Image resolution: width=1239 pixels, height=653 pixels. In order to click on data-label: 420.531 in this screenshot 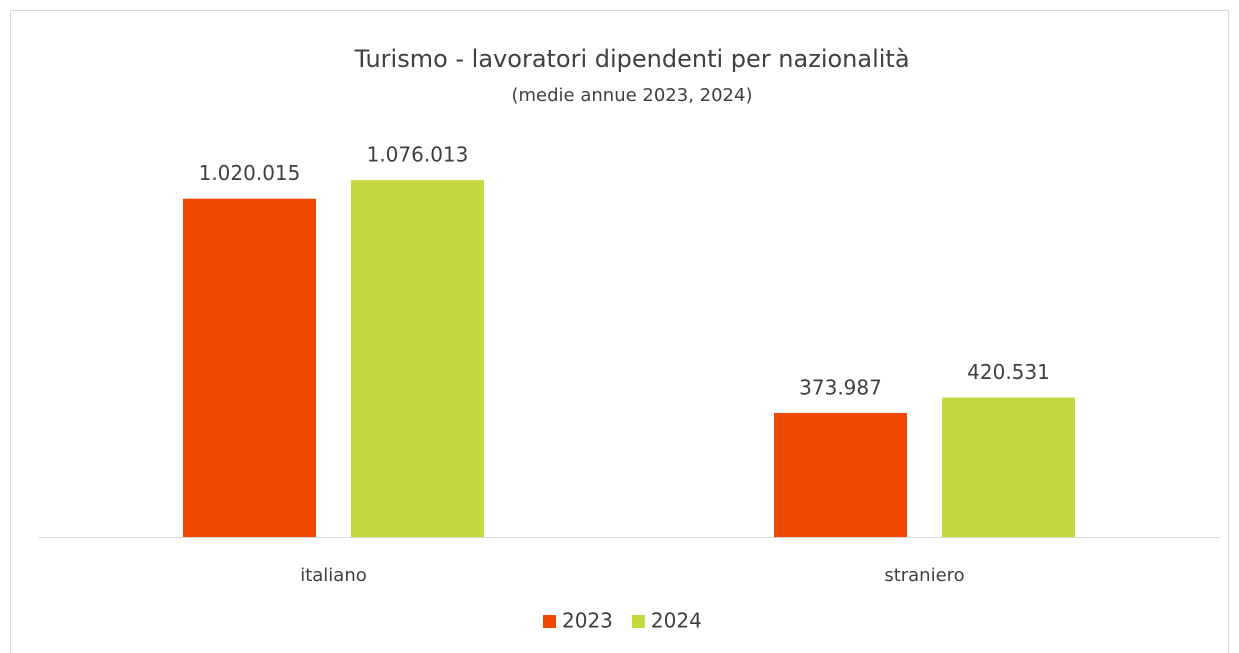, I will do `click(1008, 372)`.